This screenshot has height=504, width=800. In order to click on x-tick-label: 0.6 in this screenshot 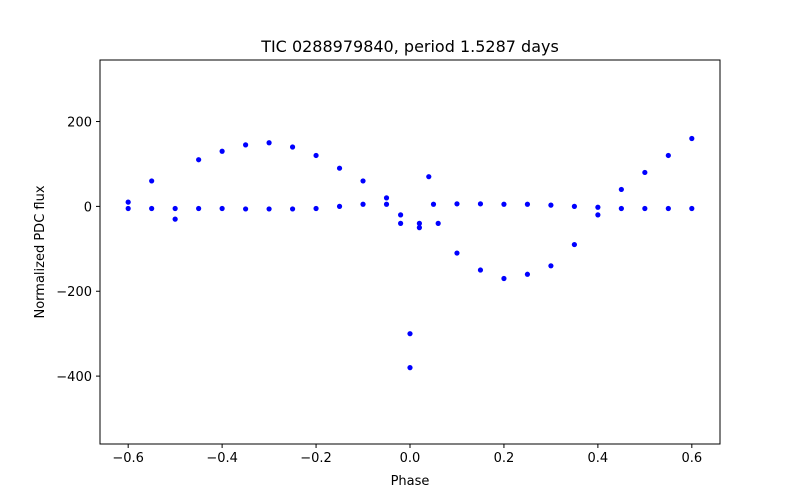, I will do `click(691, 458)`.